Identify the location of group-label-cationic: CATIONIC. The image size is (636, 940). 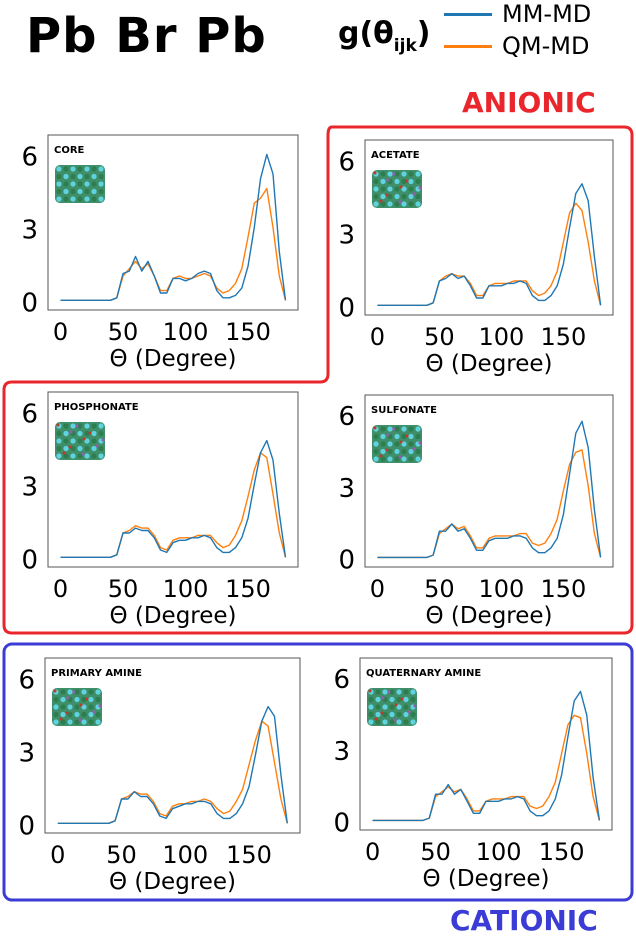
(524, 920).